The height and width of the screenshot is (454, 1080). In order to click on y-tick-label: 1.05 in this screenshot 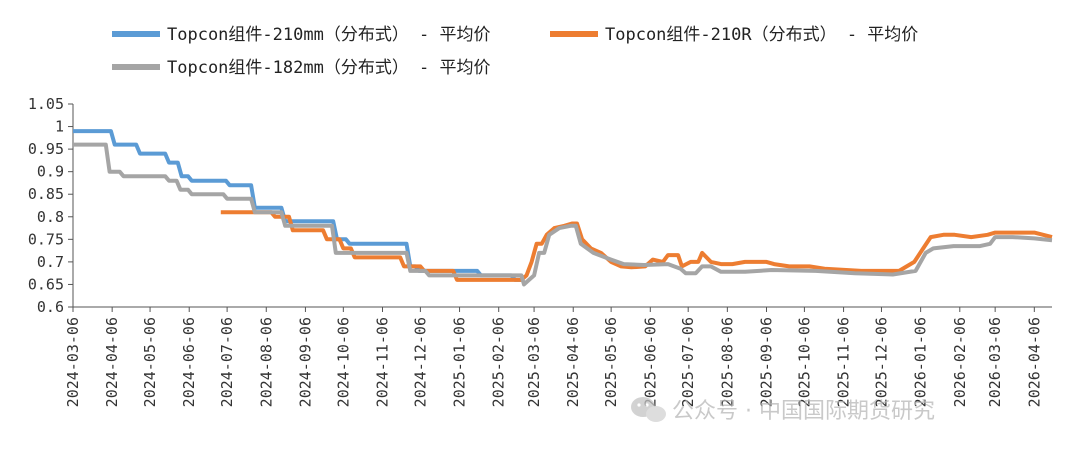, I will do `click(46, 104)`.